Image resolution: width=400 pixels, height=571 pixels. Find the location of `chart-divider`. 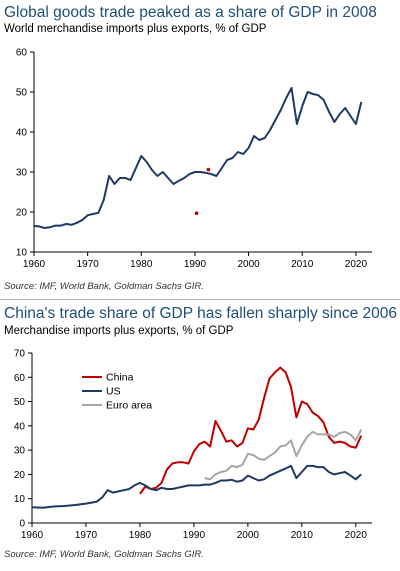

chart-divider is located at coordinates (200, 299).